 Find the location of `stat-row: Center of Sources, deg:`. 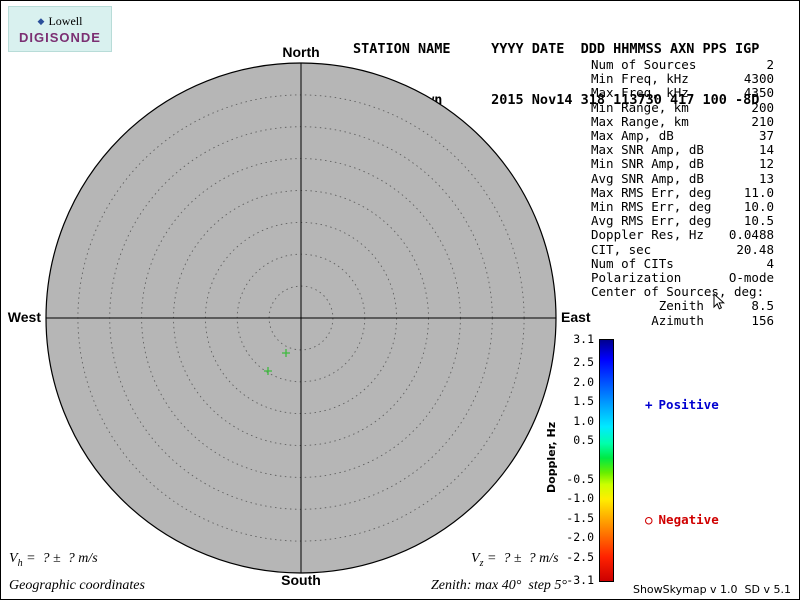

stat-row: Center of Sources, deg: is located at coordinates (682, 292).